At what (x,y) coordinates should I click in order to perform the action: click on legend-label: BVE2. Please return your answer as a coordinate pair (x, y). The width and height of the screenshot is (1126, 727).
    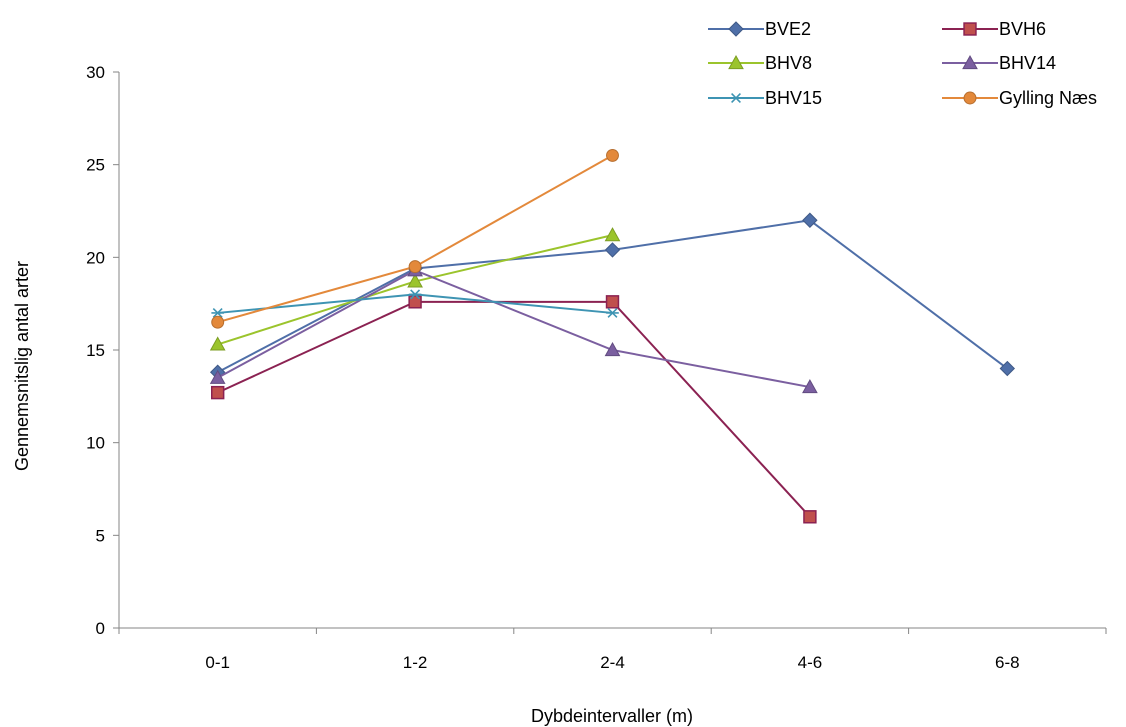
    Looking at the image, I should click on (788, 29).